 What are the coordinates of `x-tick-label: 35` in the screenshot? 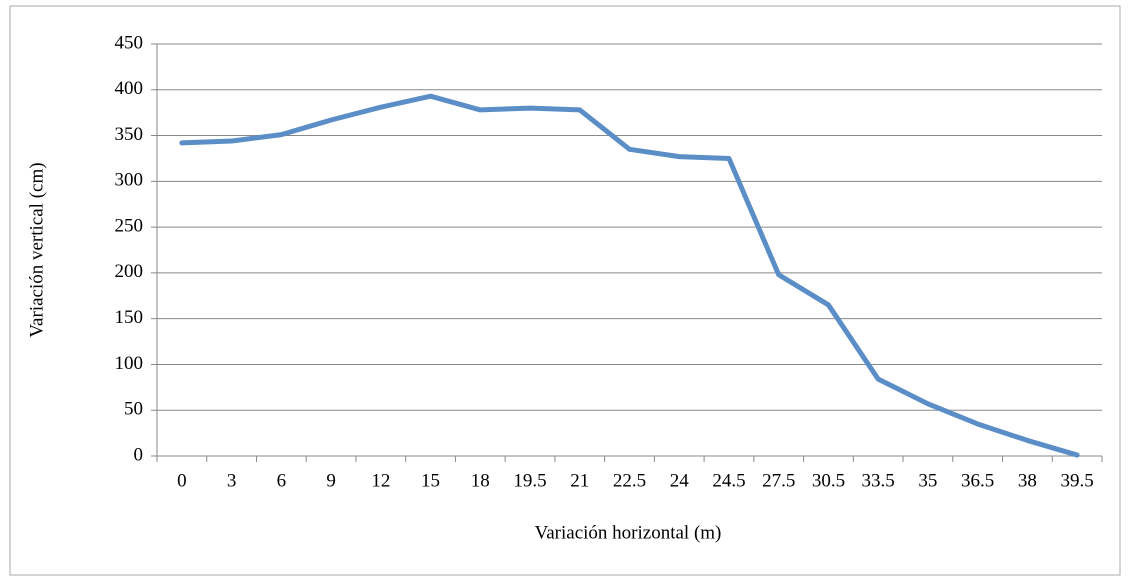 It's located at (927, 480).